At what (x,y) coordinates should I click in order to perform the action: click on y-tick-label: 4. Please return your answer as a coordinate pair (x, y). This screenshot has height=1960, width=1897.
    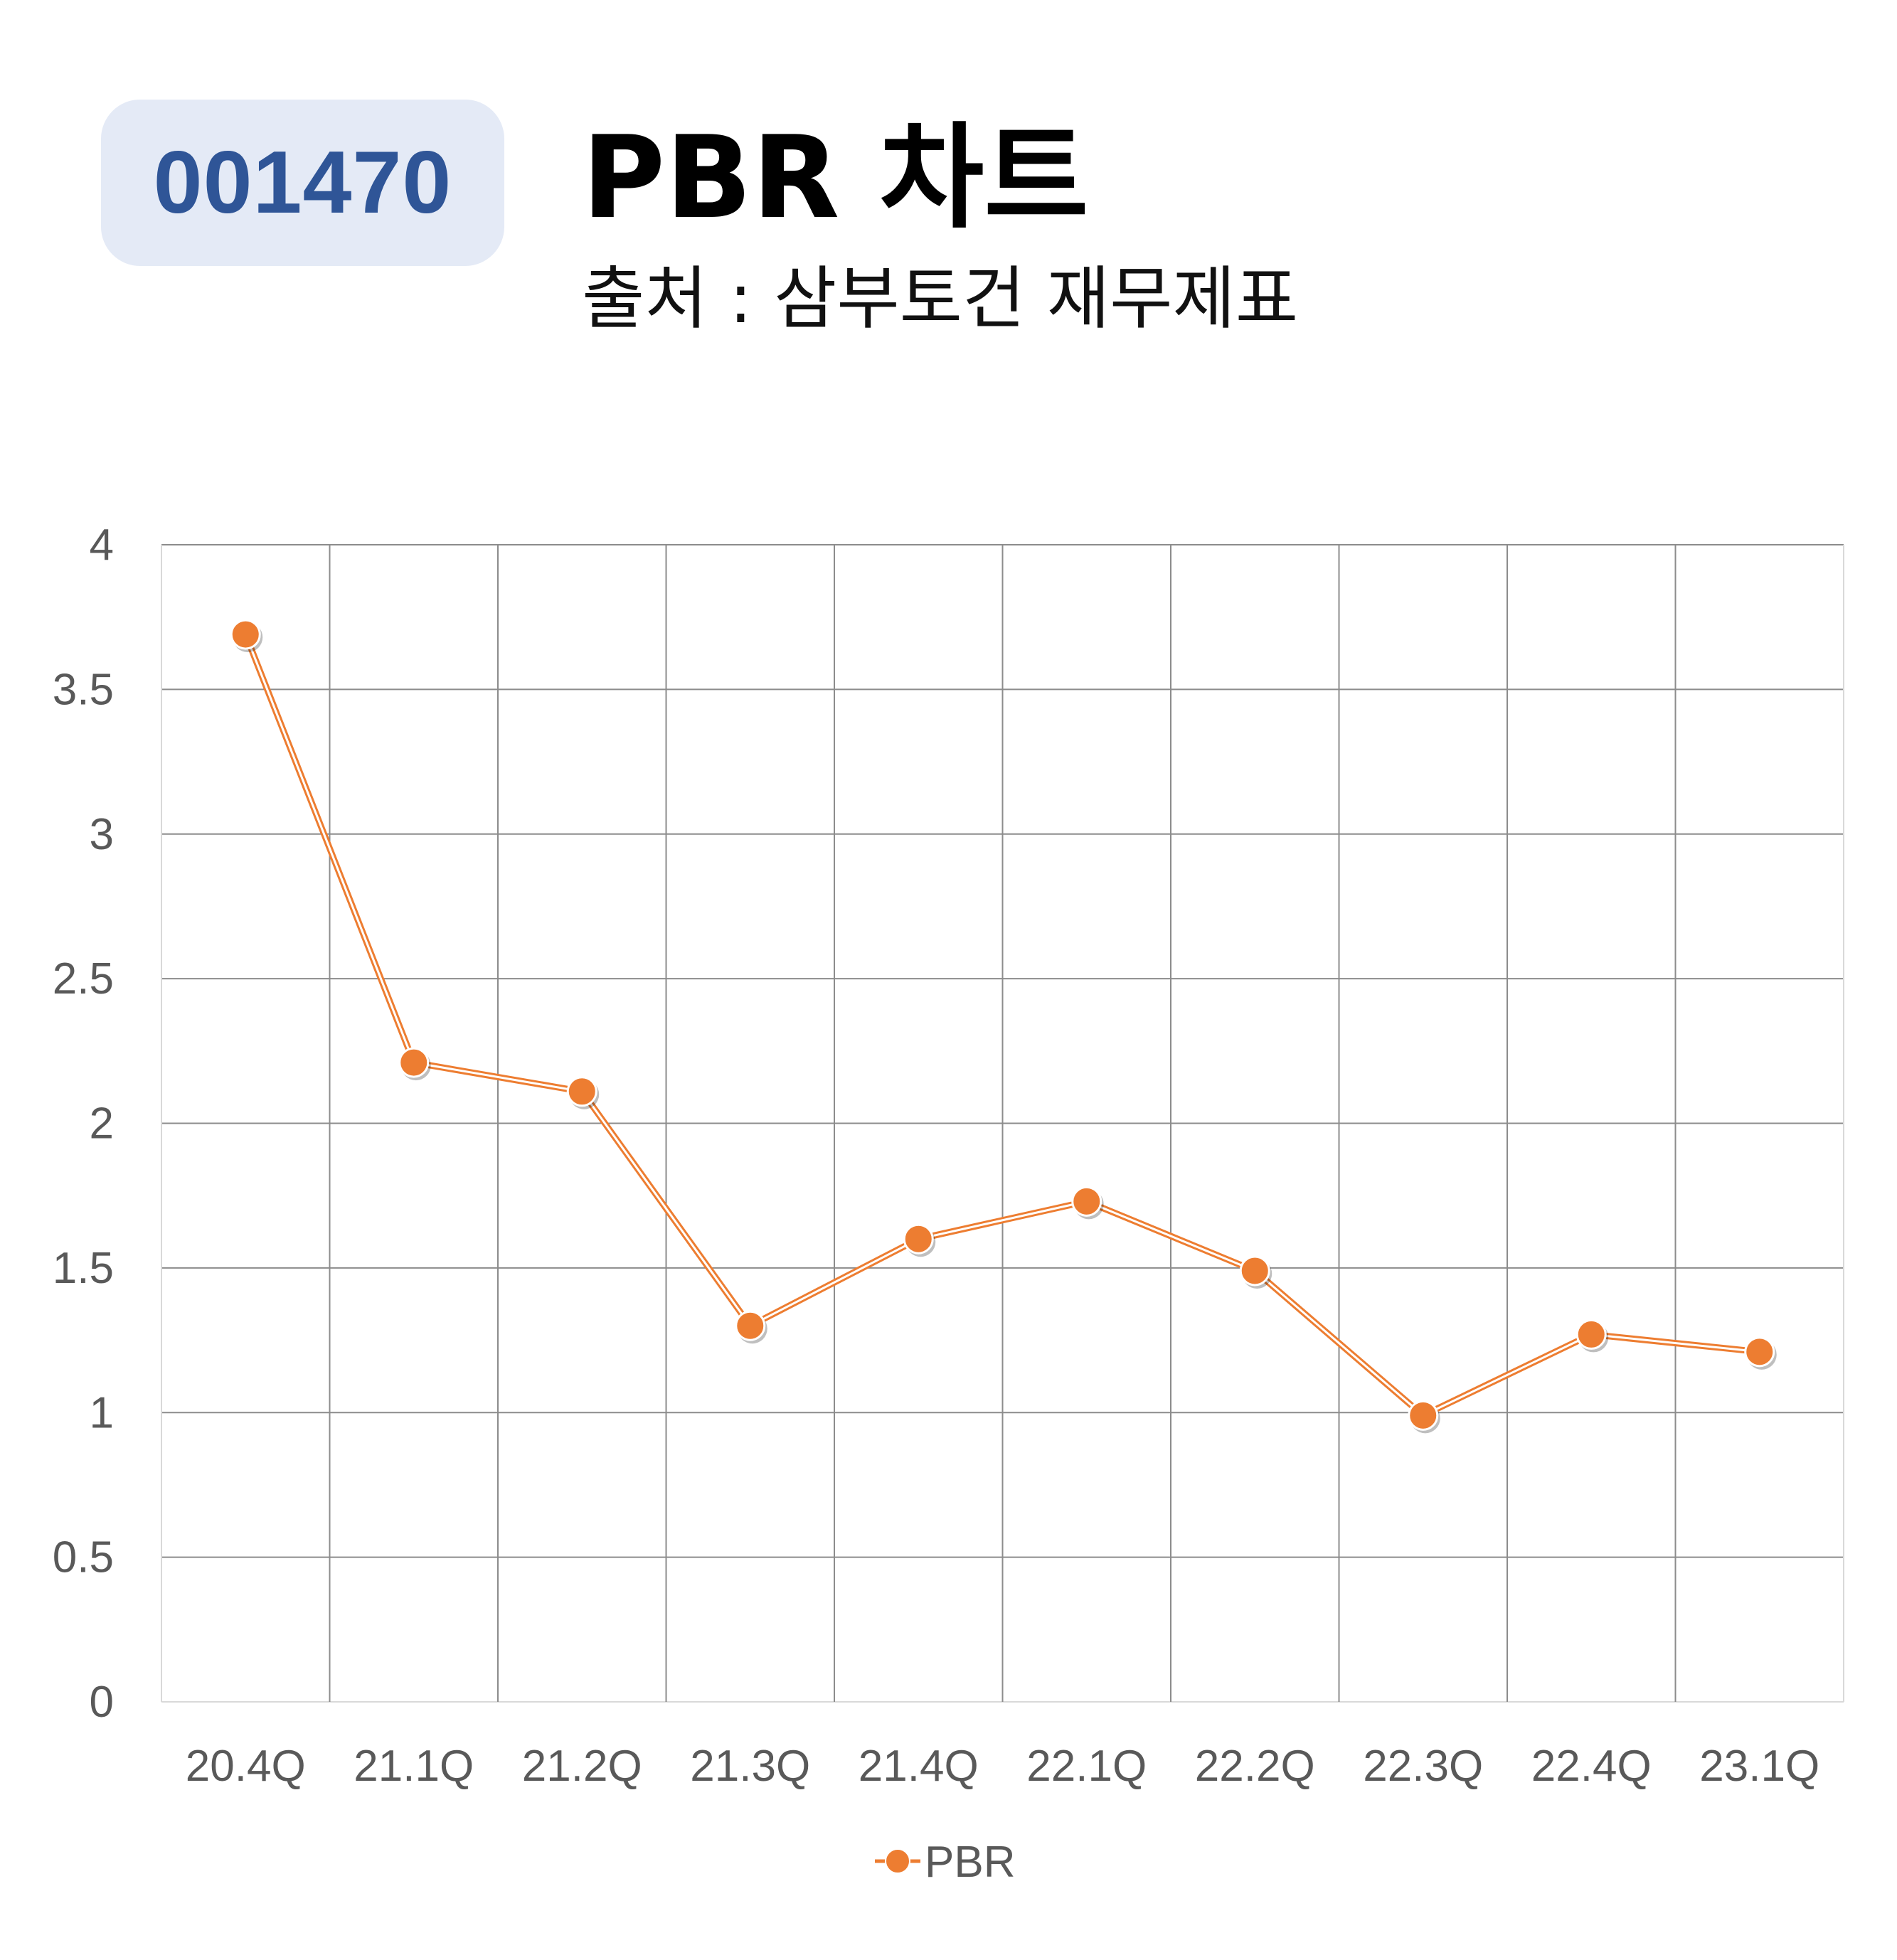
    Looking at the image, I should click on (102, 545).